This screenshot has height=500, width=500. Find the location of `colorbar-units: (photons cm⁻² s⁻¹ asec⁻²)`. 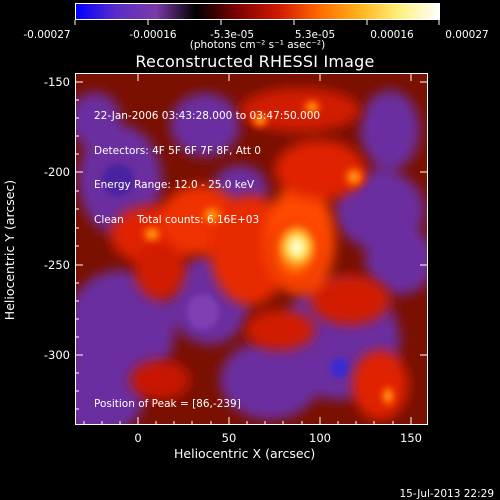

colorbar-units: (photons cm⁻² s⁻¹ asec⁻²) is located at coordinates (257, 45).